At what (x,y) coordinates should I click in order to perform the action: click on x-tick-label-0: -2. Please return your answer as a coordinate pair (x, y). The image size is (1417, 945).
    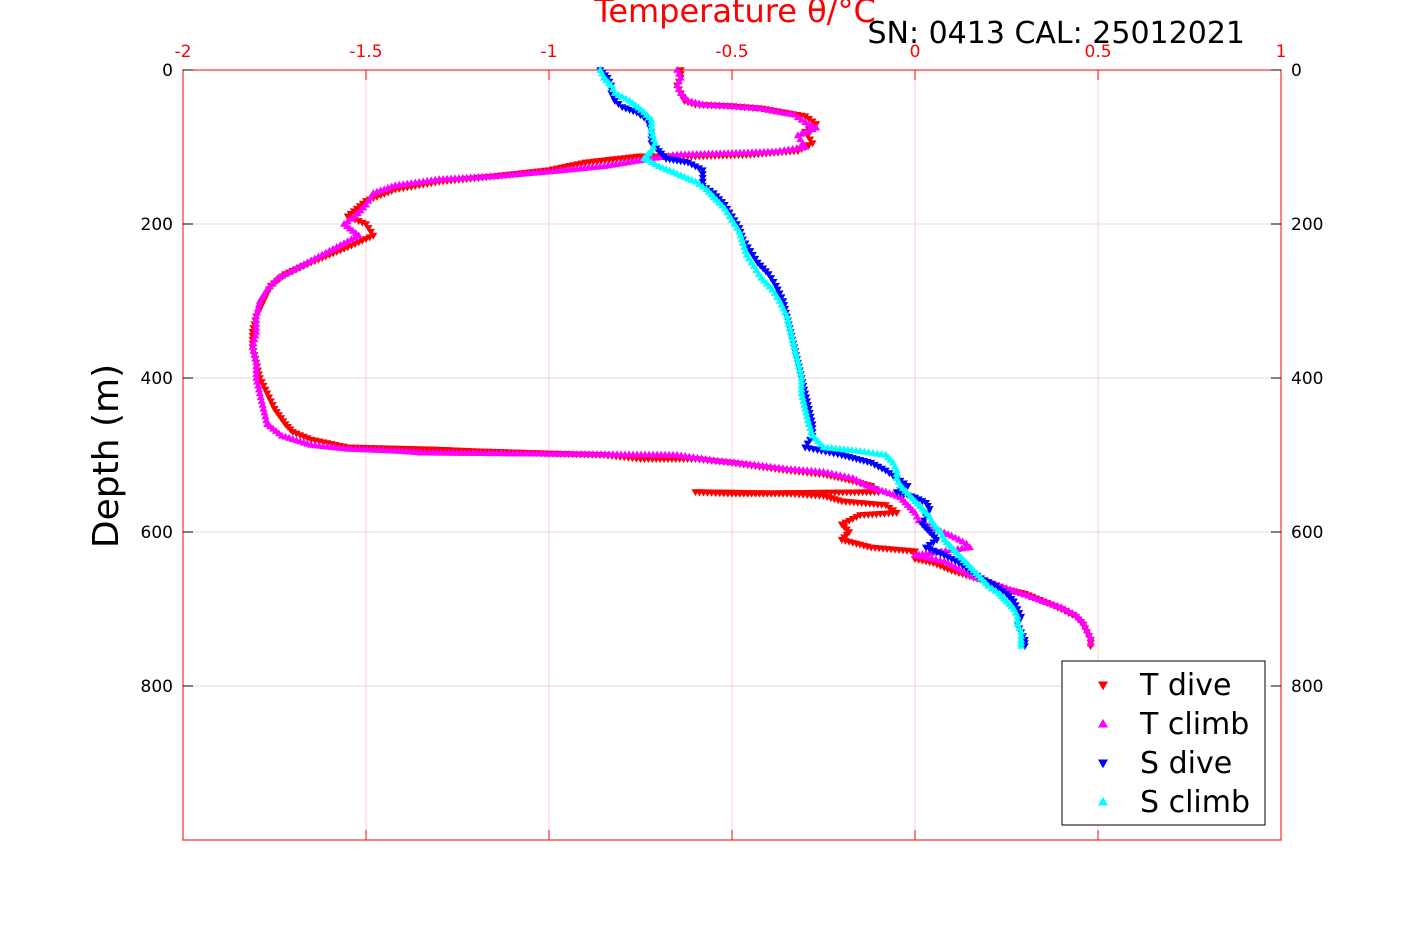
    Looking at the image, I should click on (183, 52).